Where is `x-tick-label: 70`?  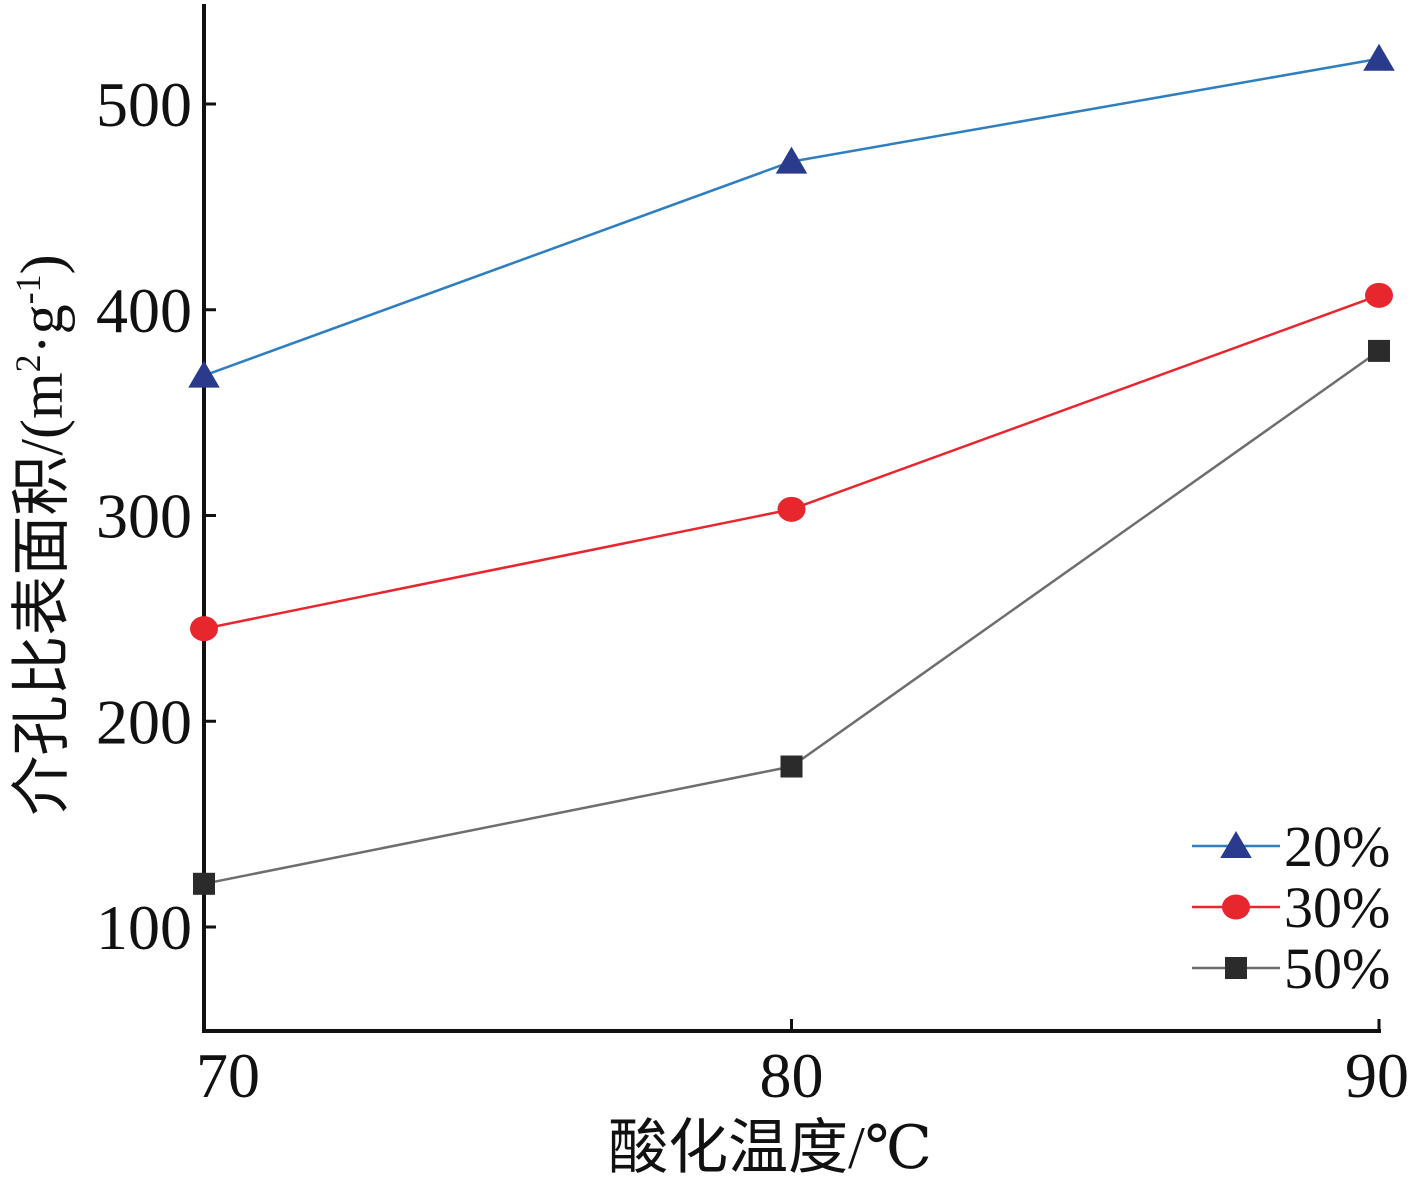 x-tick-label: 70 is located at coordinates (228, 1075).